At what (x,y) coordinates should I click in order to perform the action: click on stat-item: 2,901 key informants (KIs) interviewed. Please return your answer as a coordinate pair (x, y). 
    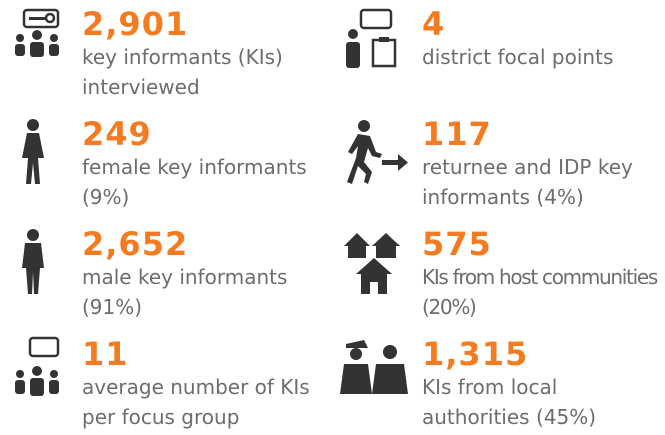
    Looking at the image, I should click on (182, 54).